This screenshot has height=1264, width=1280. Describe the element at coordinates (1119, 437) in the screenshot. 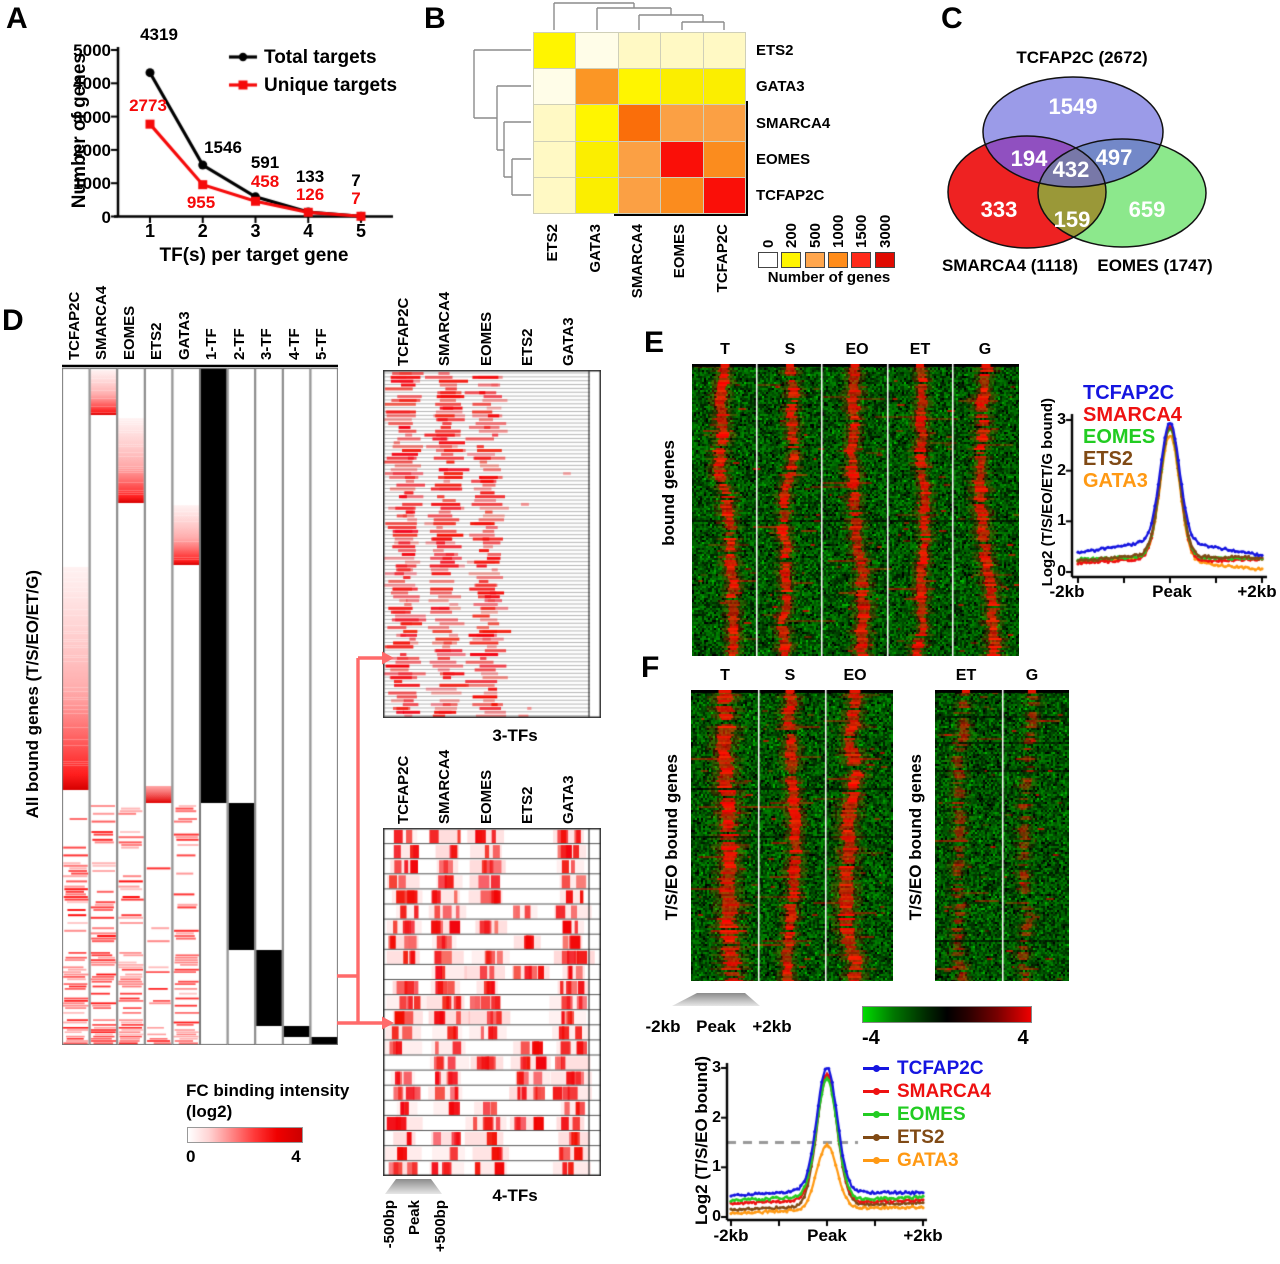

I see `panelE-legend-EOMES: EOMES` at that location.